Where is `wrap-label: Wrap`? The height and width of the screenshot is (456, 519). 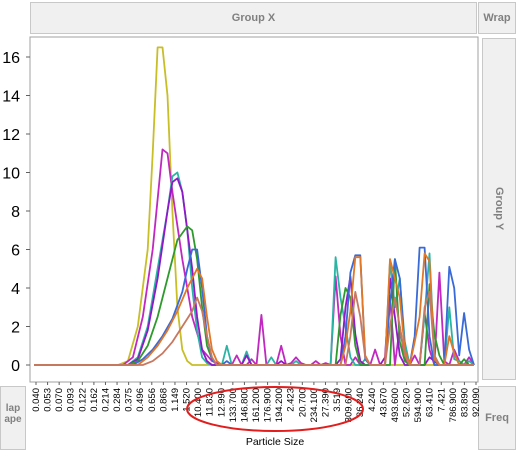
wrap-label: Wrap is located at coordinates (497, 18).